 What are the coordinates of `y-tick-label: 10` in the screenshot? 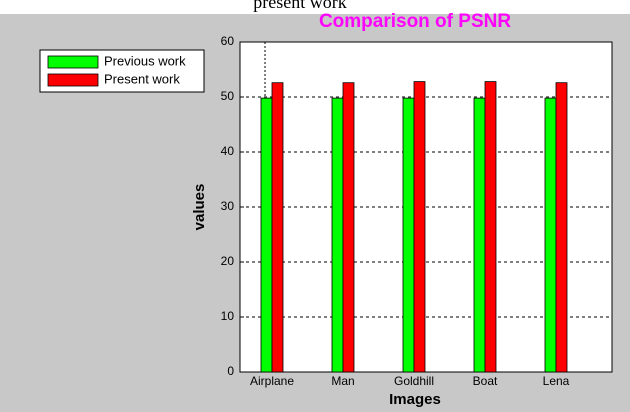 It's located at (228, 316).